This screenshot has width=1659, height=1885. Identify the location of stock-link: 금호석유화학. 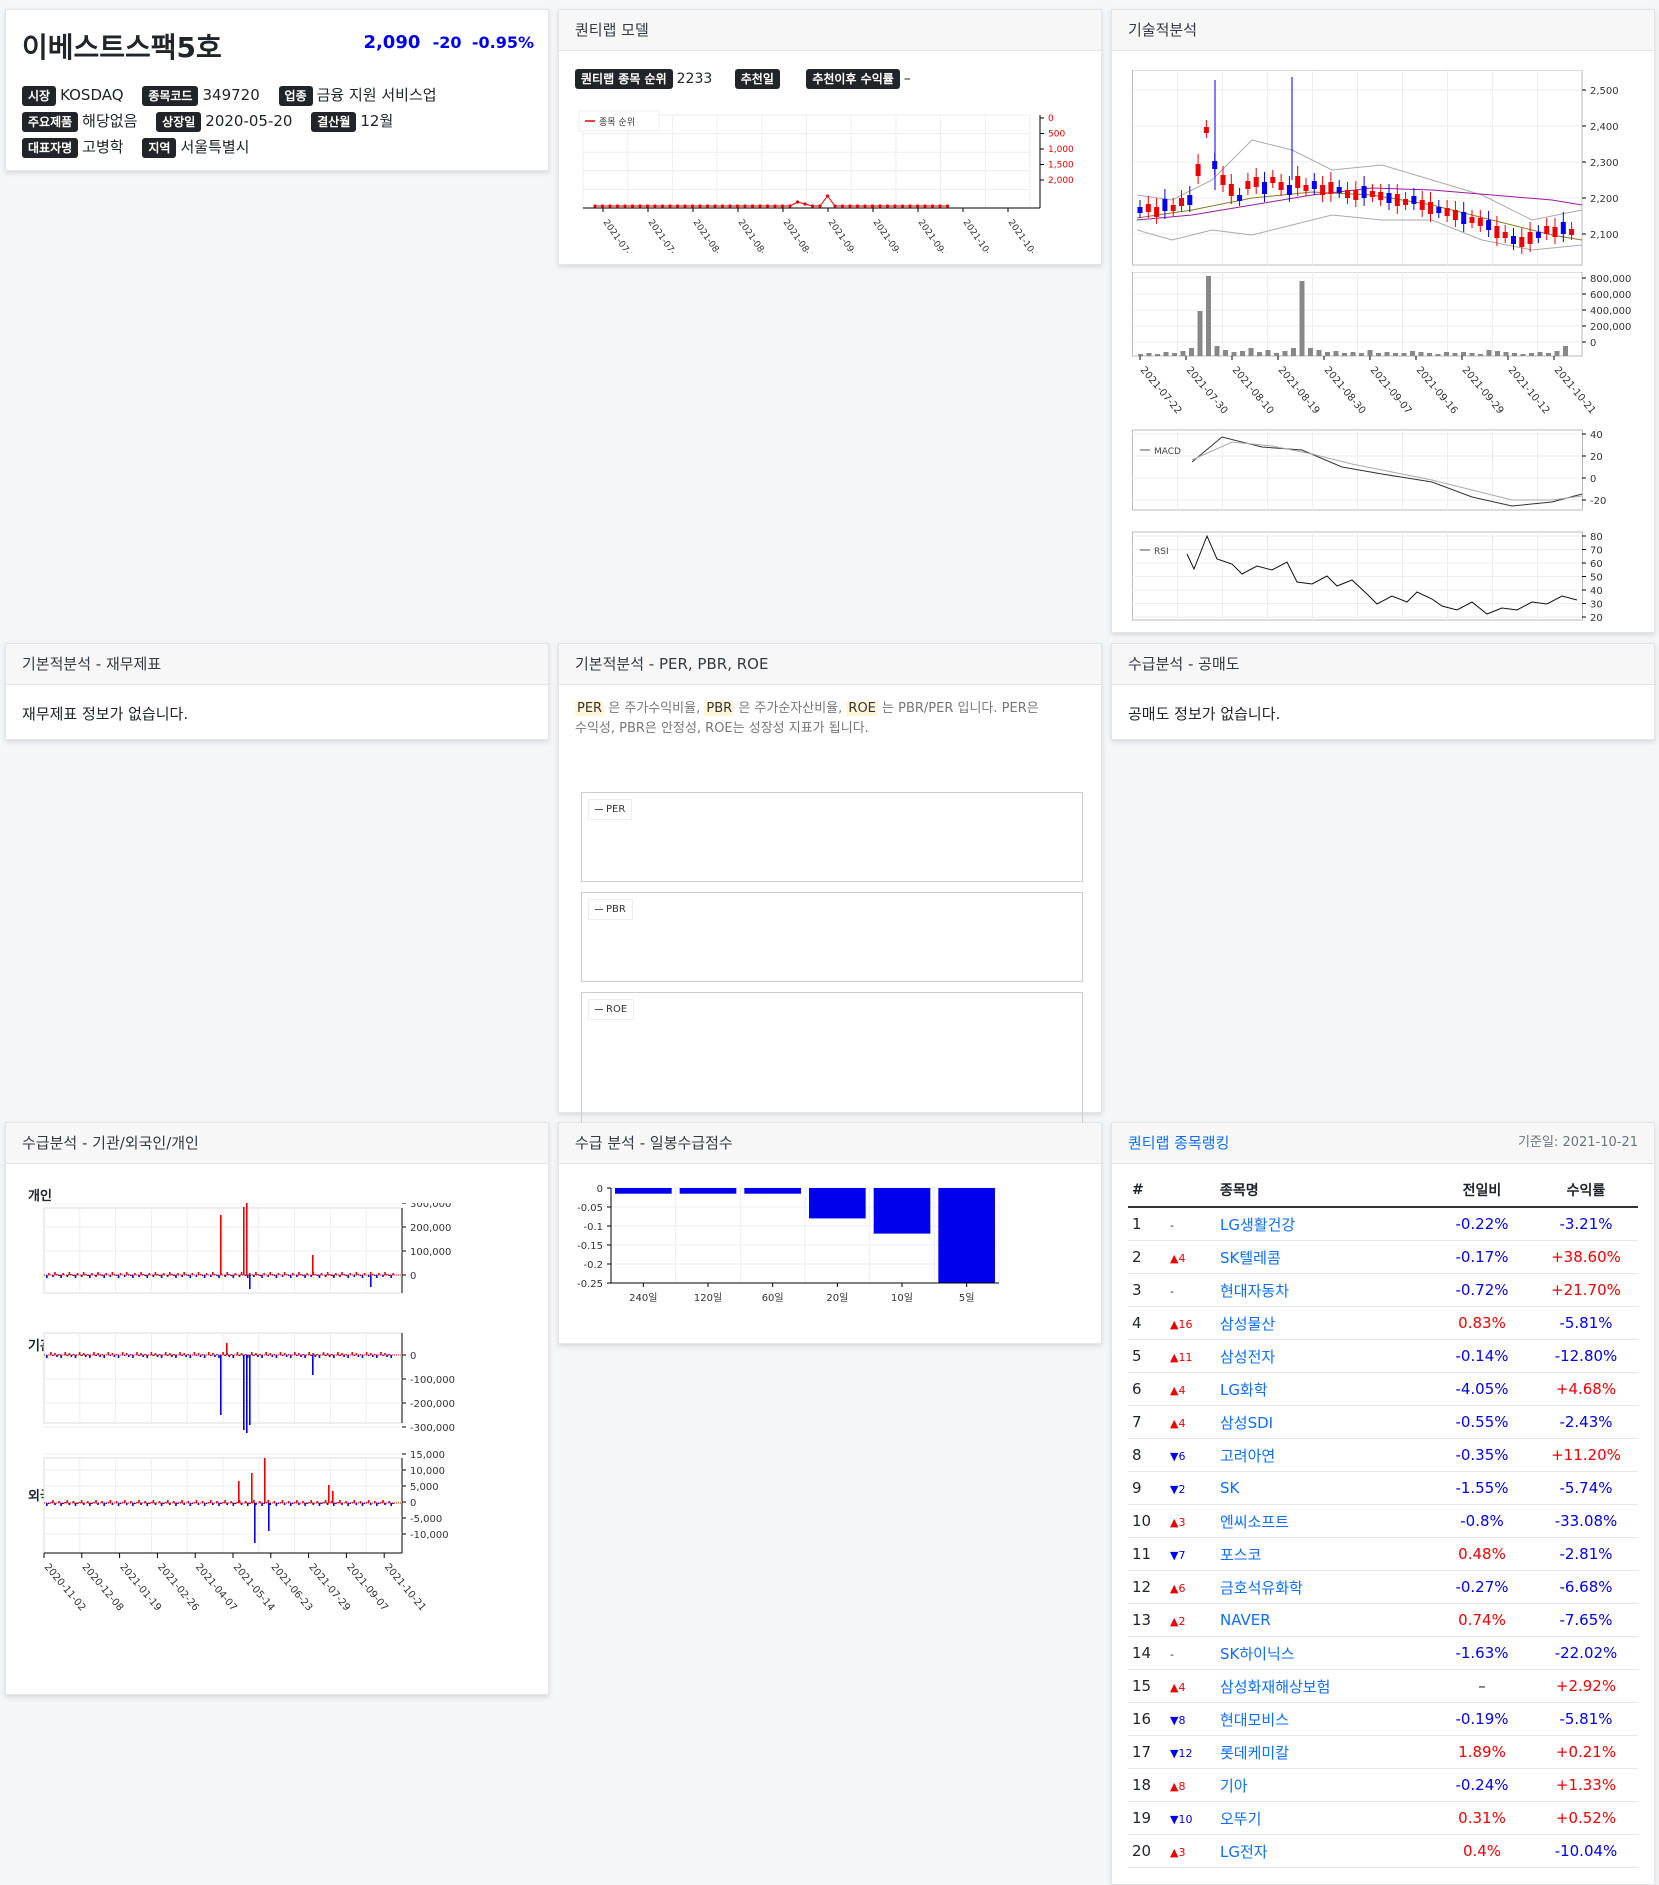
(1261, 1587).